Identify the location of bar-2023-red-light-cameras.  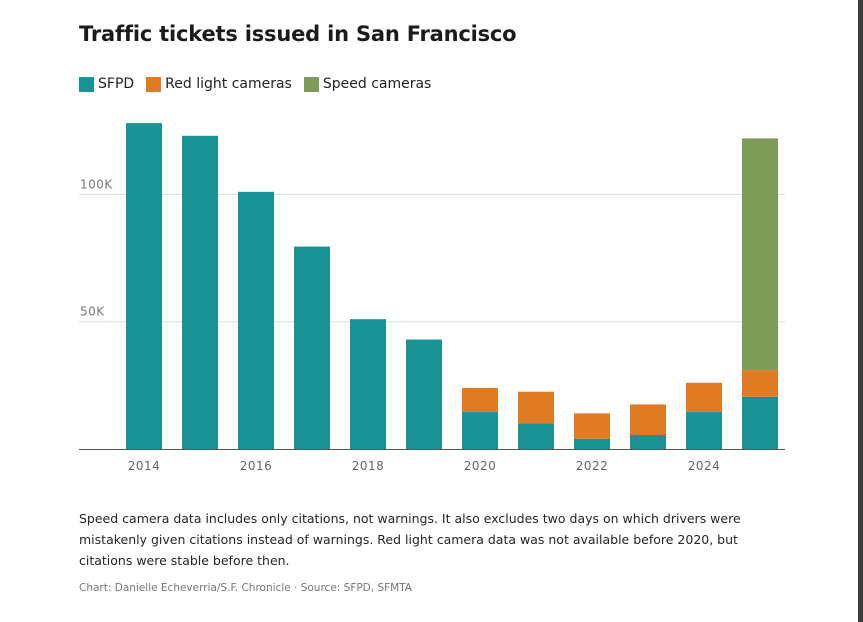
(648, 419).